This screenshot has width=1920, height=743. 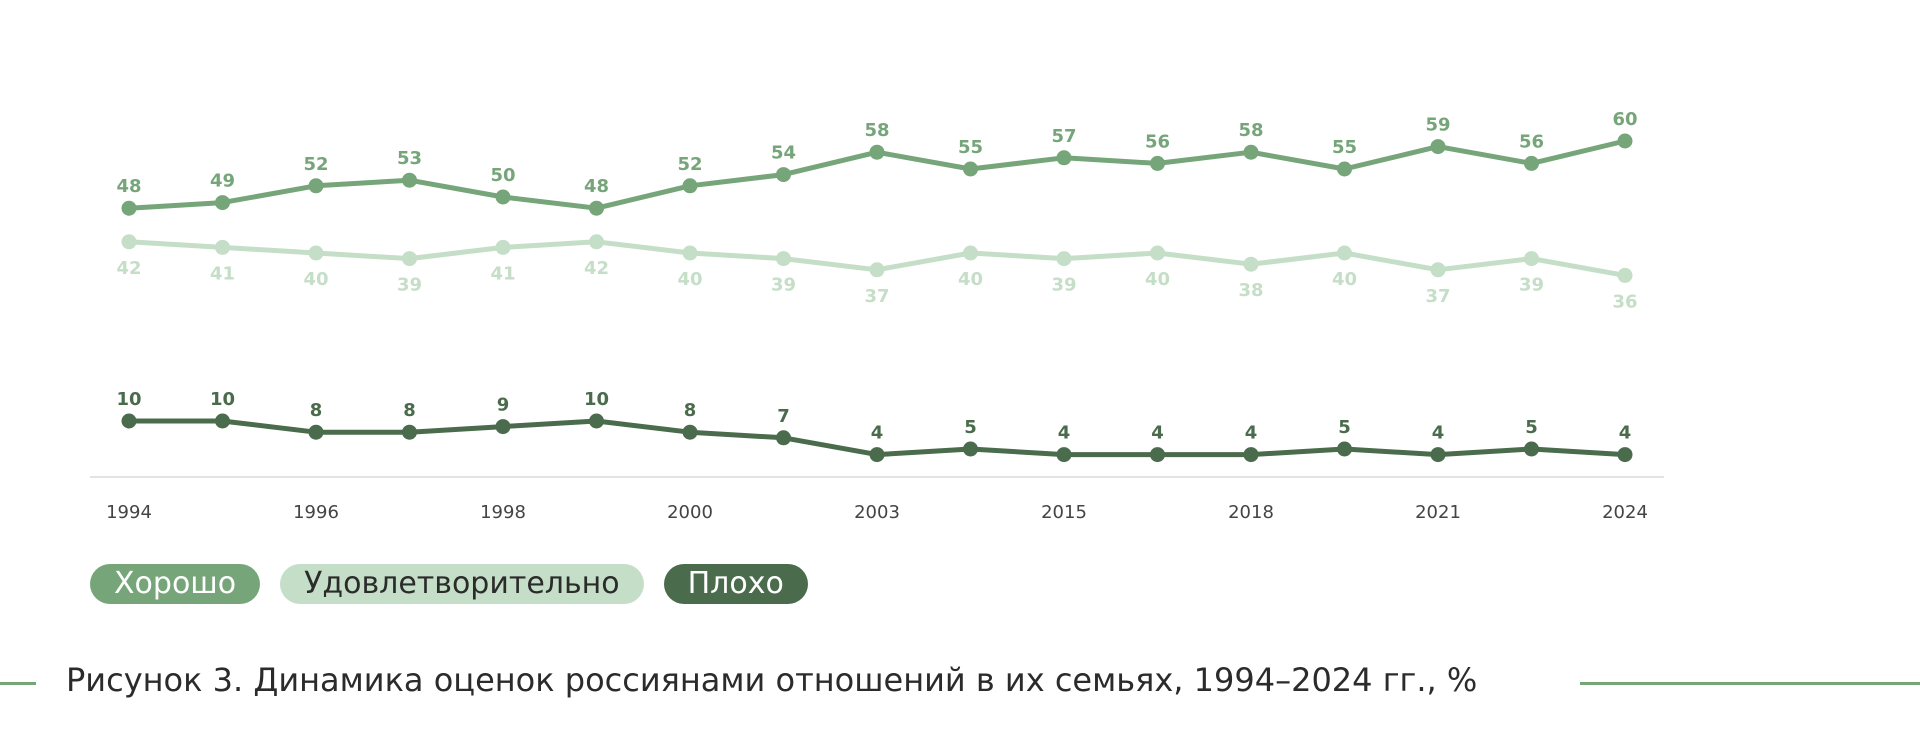 I want to click on legend-item-bad: Плохо, so click(x=735, y=584).